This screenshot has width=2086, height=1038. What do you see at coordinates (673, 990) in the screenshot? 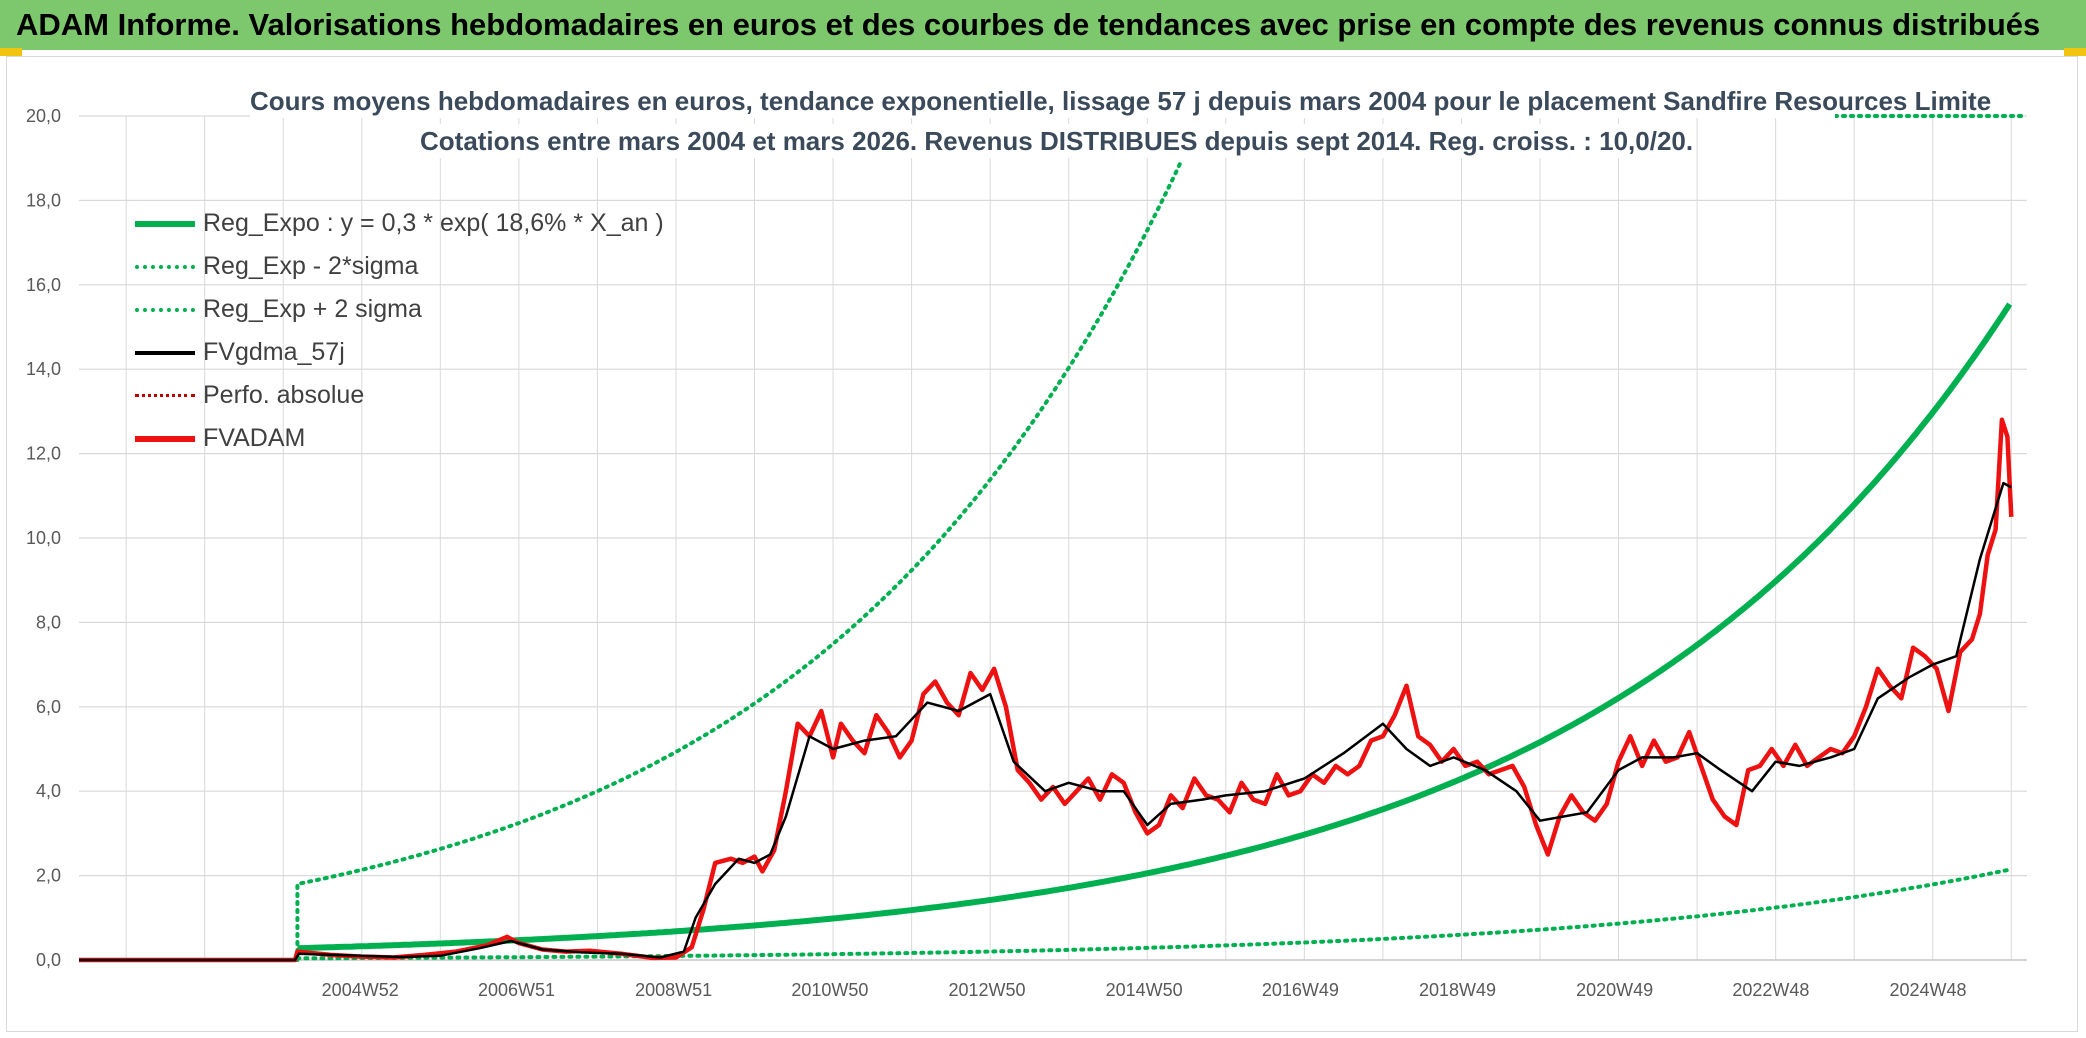
I see `x-tick-label: 2008W51` at bounding box center [673, 990].